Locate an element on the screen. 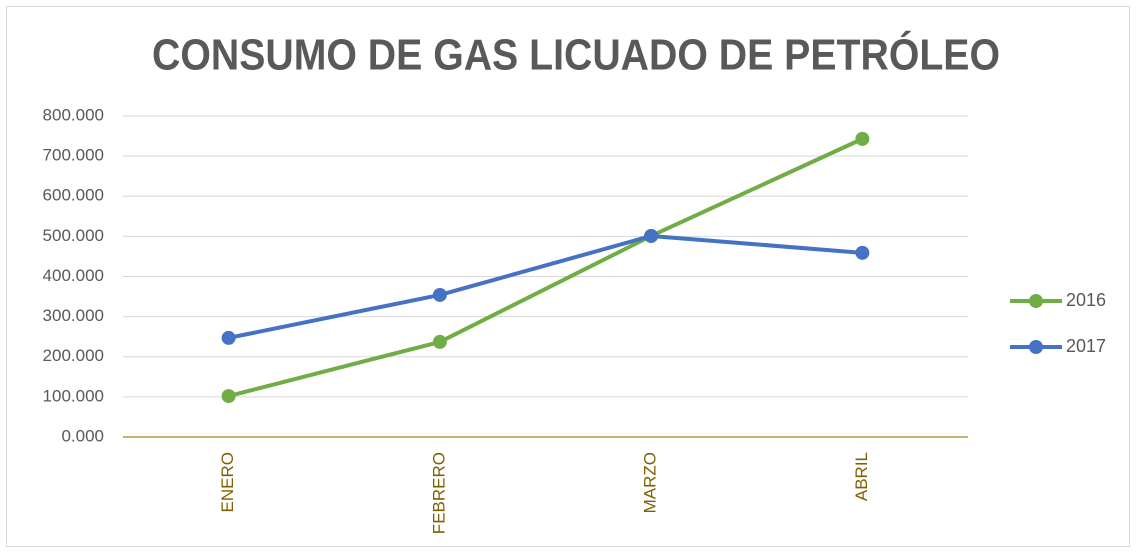  x-tick-label: ABRIL is located at coordinates (861, 476).